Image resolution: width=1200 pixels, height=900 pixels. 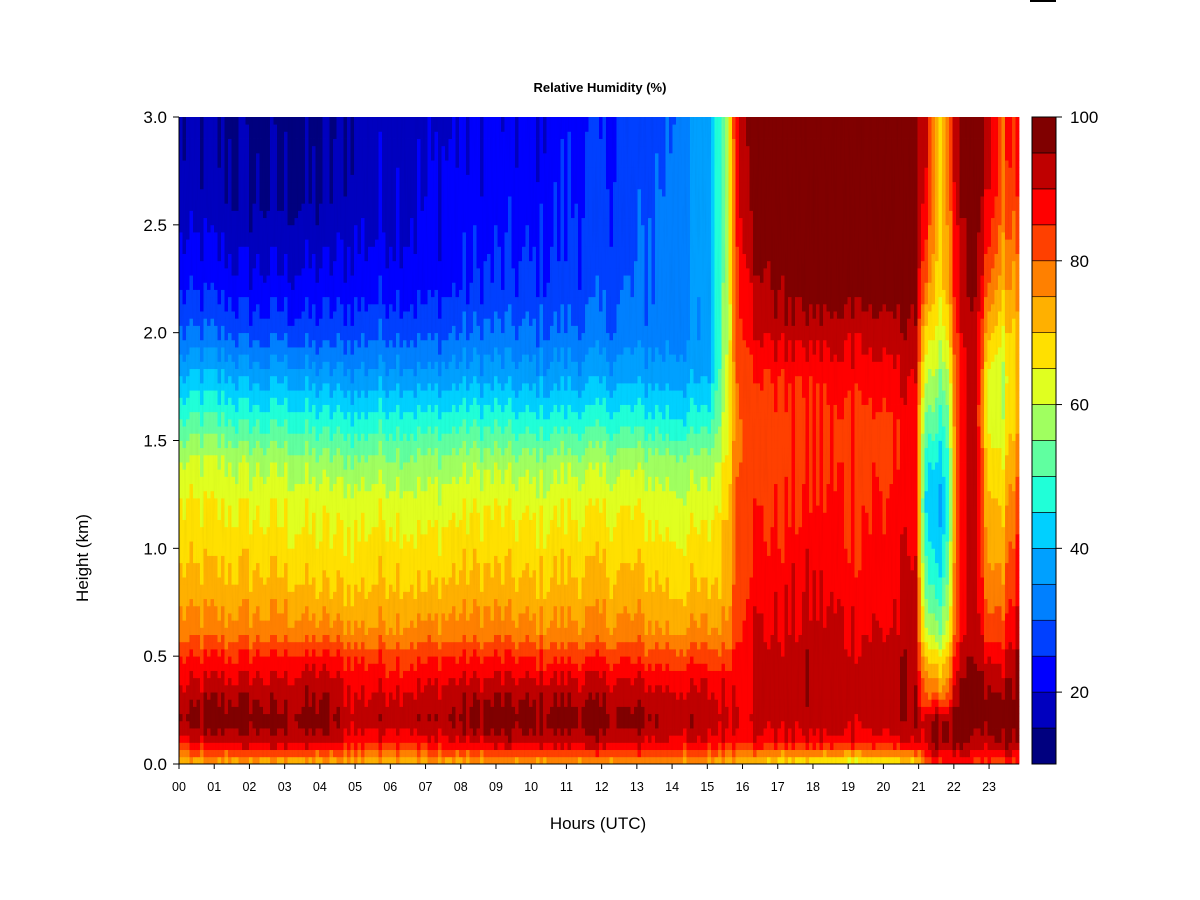 I want to click on corner-mark, so click(x=1043, y=1).